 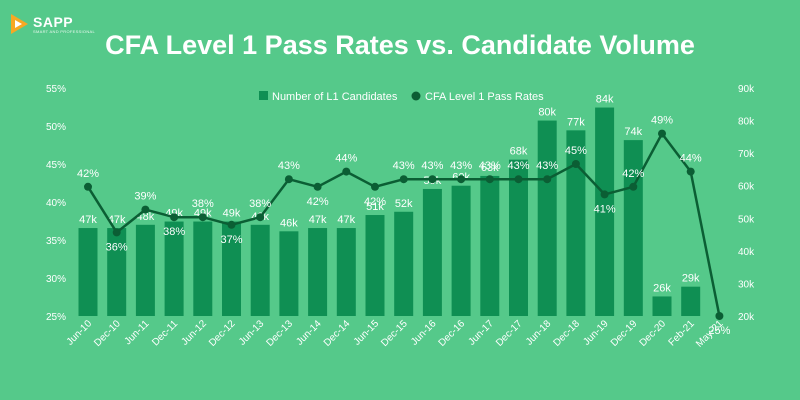 I want to click on legend-line-swatch, so click(x=416, y=96).